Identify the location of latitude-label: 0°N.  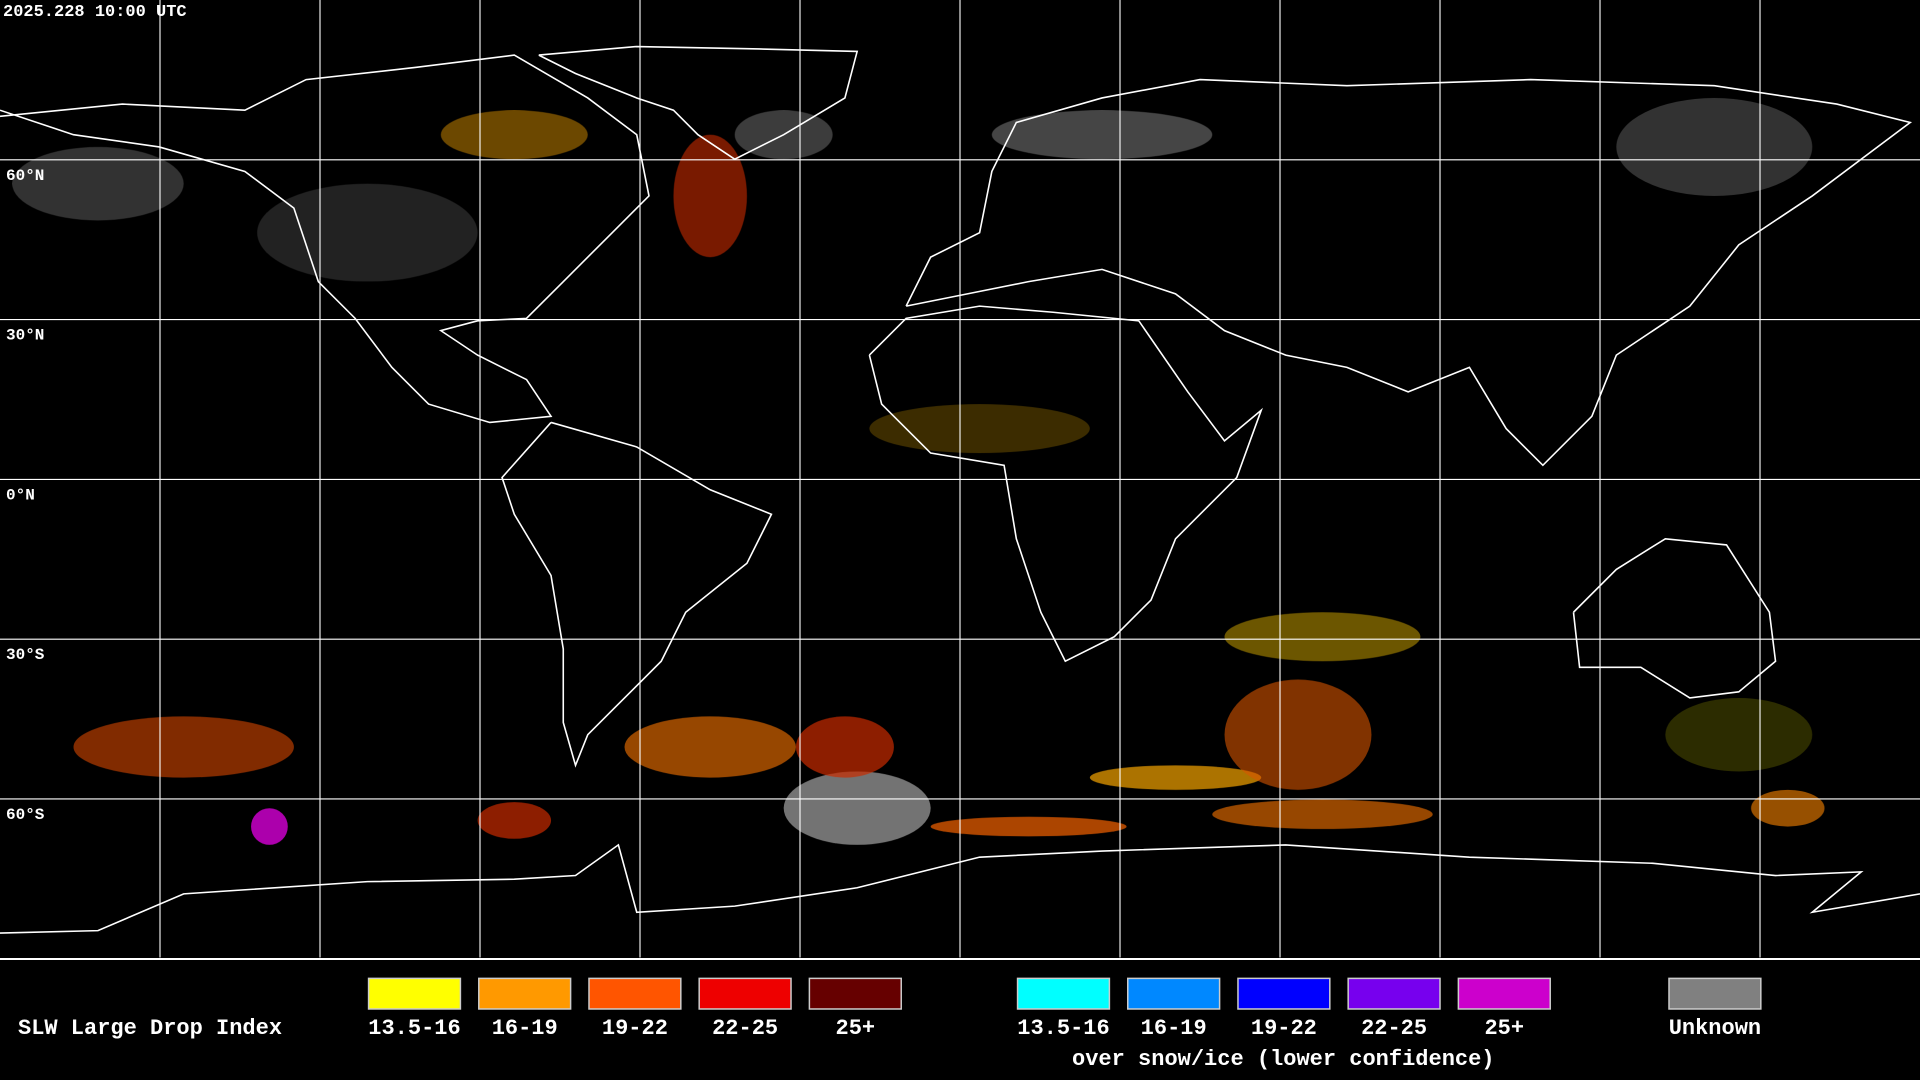
(20, 495).